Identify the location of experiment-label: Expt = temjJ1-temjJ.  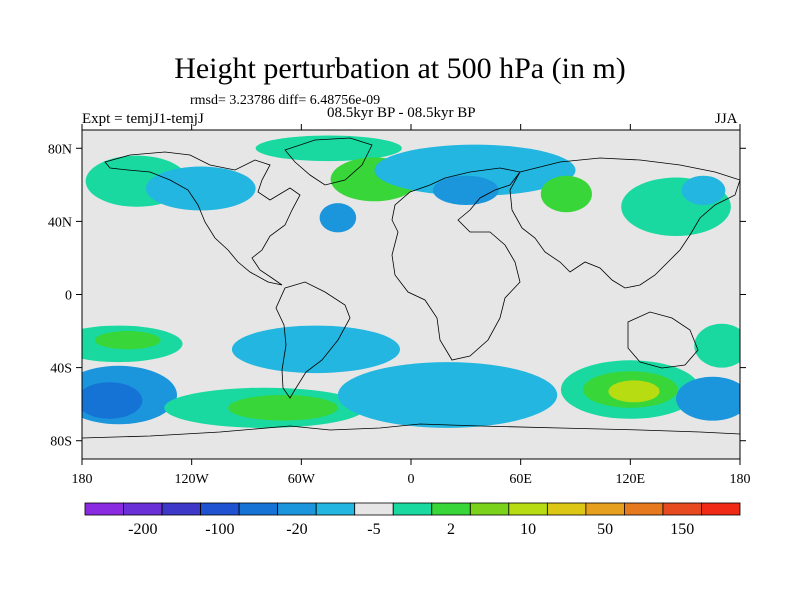
(143, 119).